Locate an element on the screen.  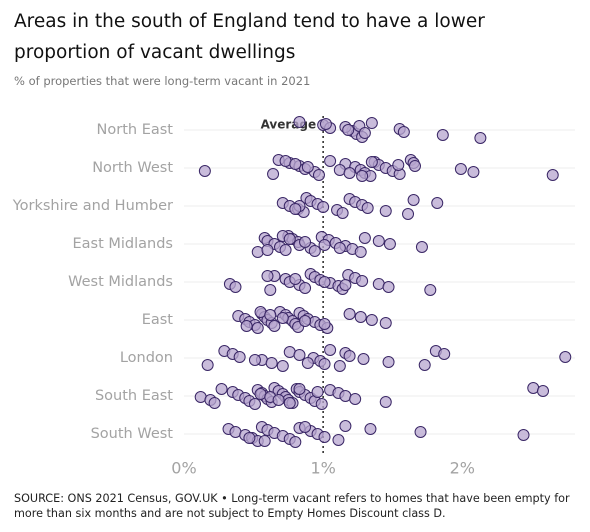
y-tick-label: South East is located at coordinates (134, 396).